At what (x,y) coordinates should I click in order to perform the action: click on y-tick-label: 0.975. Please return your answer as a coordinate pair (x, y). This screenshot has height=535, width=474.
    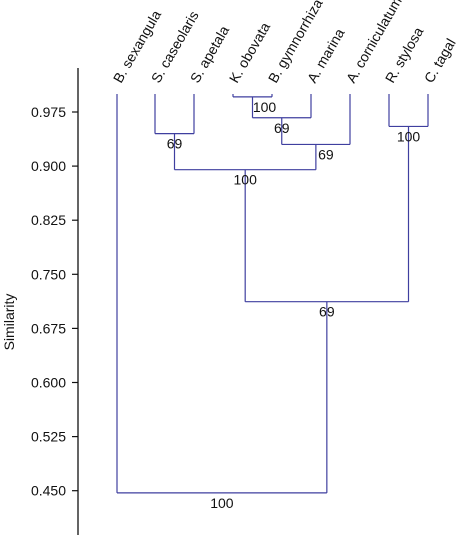
    Looking at the image, I should click on (48, 112).